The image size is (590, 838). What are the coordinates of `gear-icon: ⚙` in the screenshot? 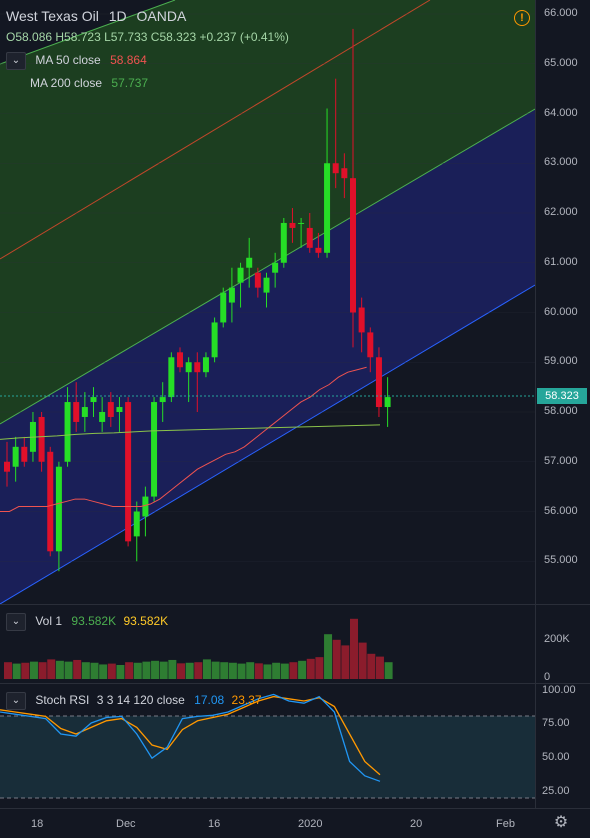 It's located at (561, 822).